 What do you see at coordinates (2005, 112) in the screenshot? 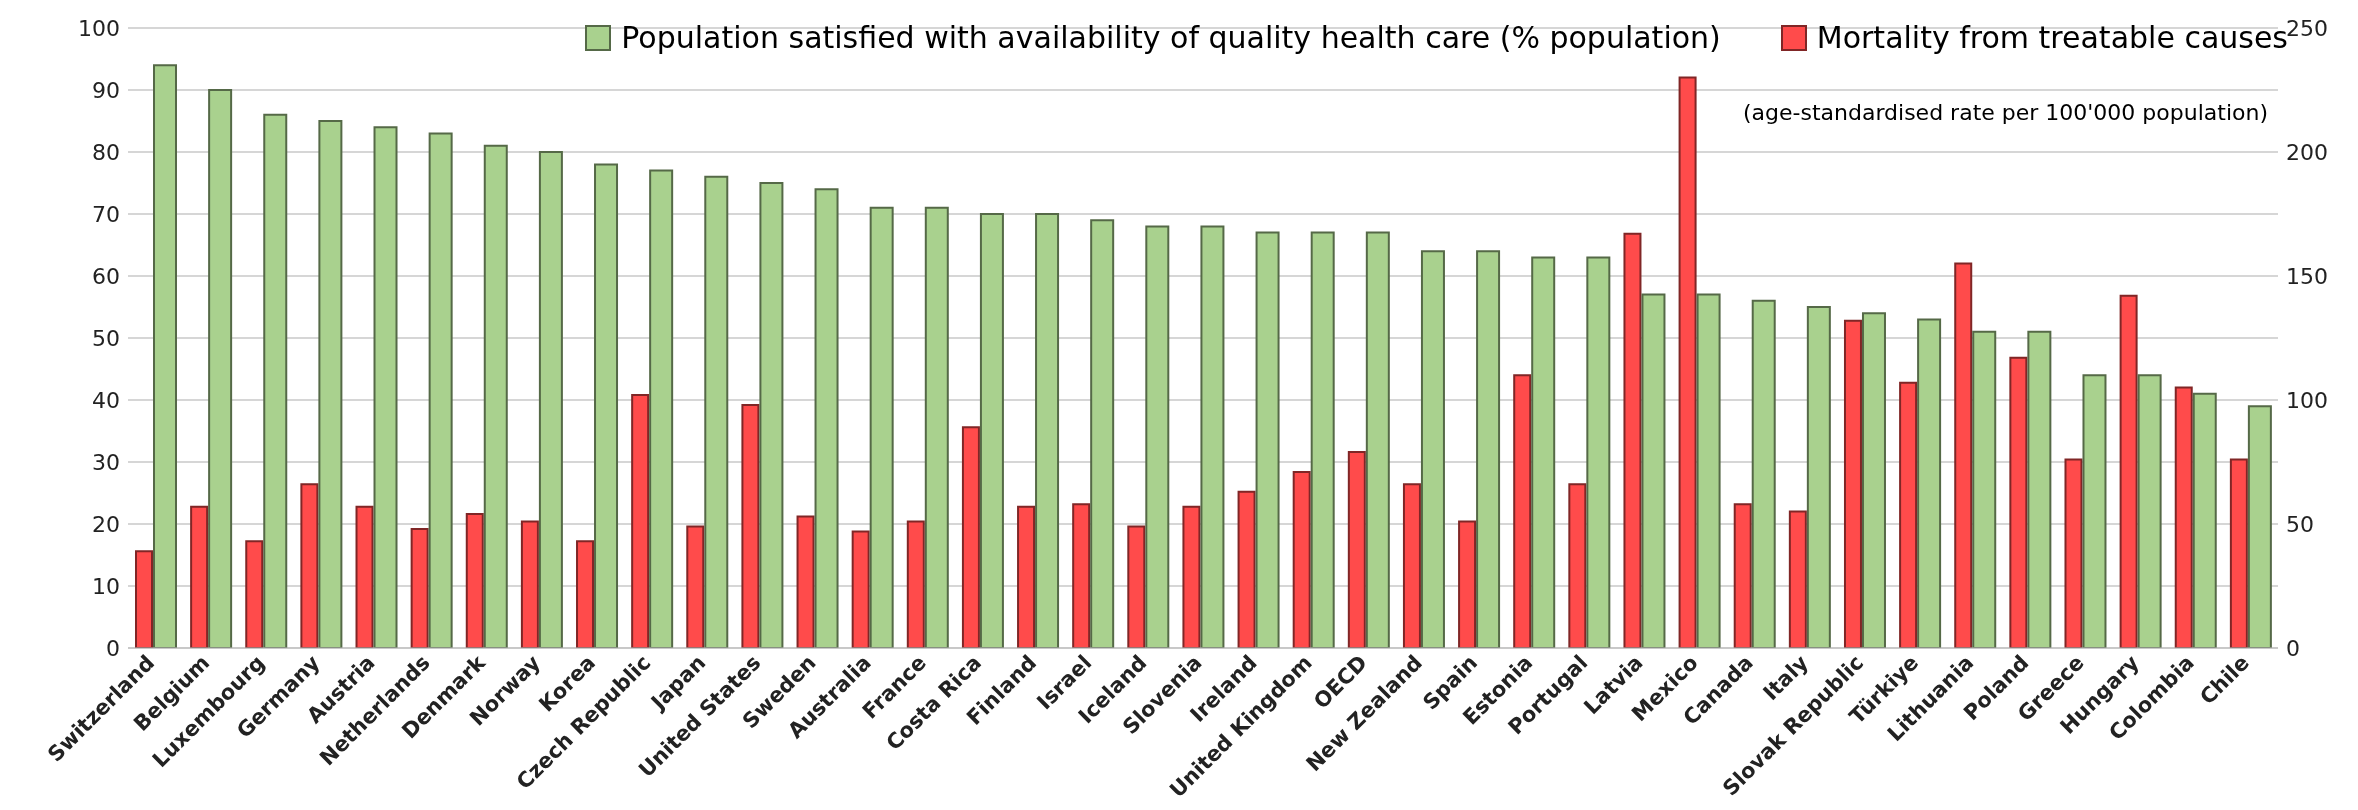
I see `annotation: (age-standardised rate per 100'000 population)` at bounding box center [2005, 112].